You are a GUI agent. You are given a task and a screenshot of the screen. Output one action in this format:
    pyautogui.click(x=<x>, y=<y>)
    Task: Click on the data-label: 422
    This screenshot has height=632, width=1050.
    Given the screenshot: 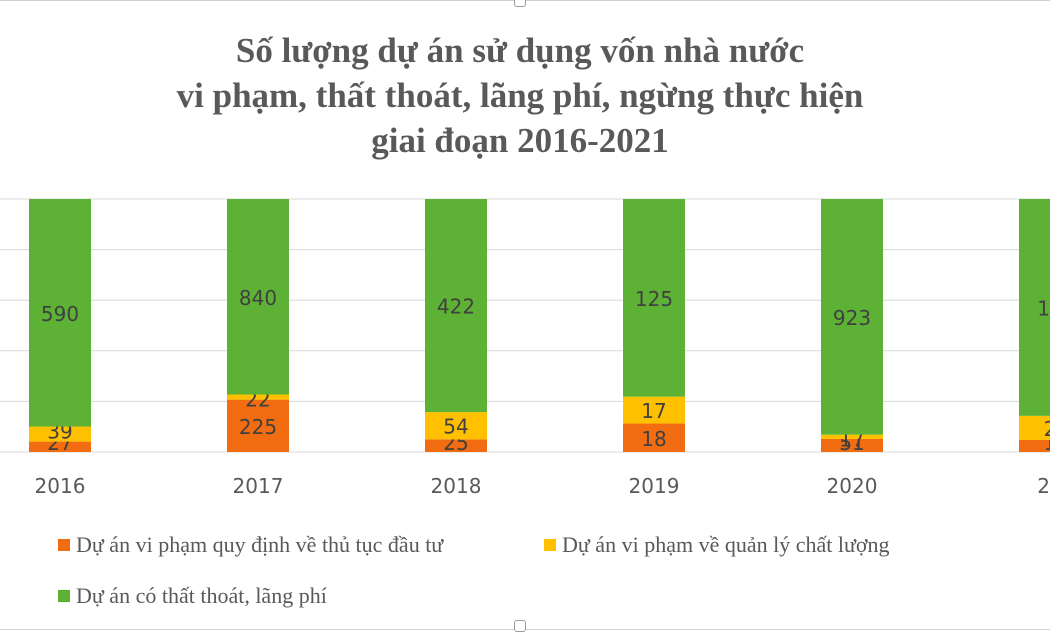 What is the action you would take?
    pyautogui.click(x=456, y=307)
    